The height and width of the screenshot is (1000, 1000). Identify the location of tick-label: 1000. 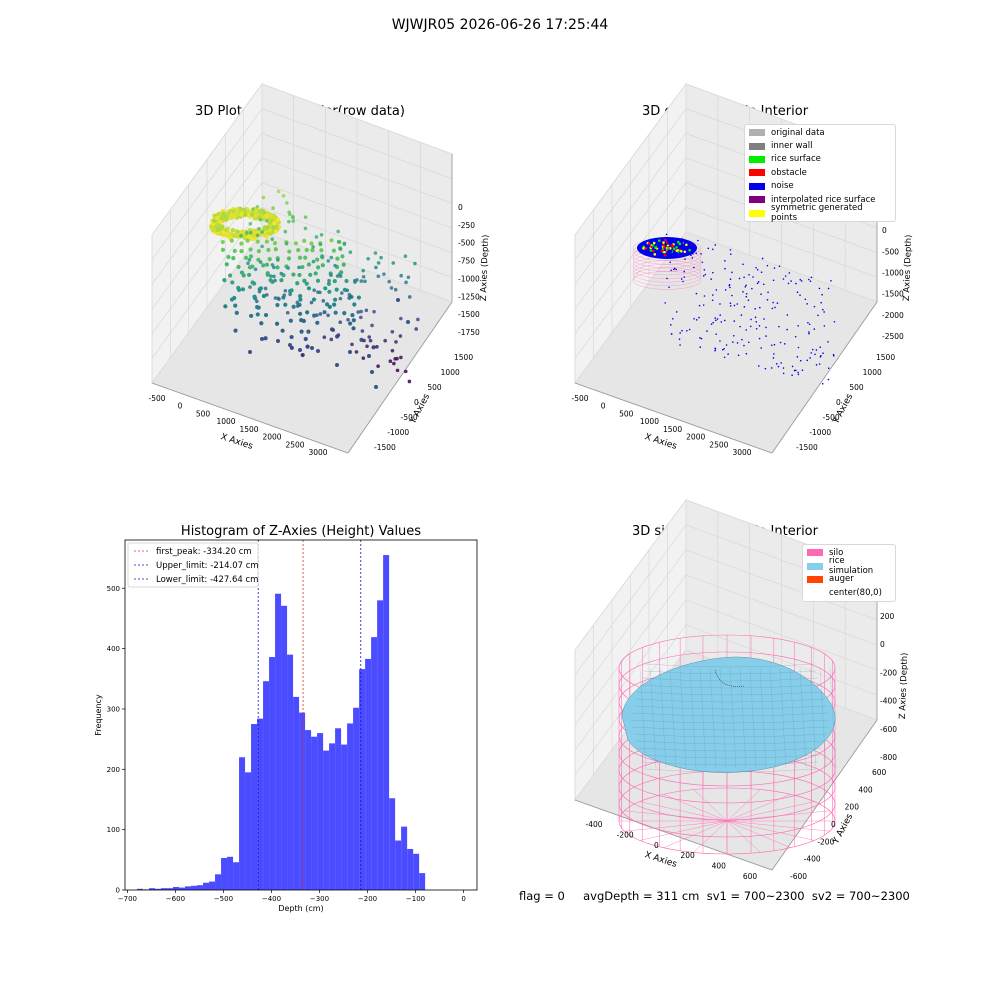
(649, 421).